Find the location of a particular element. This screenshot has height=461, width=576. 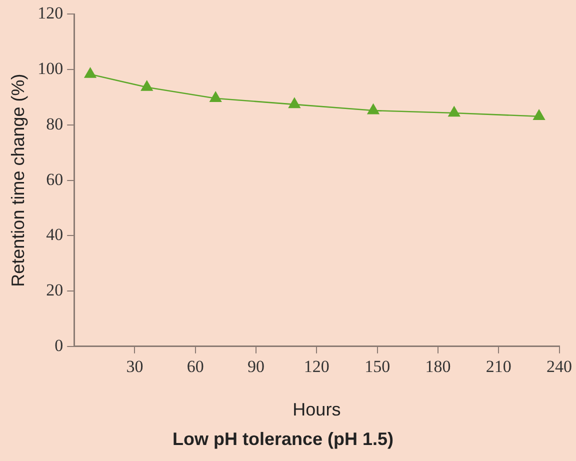

x-tick-label: 120 is located at coordinates (317, 366).